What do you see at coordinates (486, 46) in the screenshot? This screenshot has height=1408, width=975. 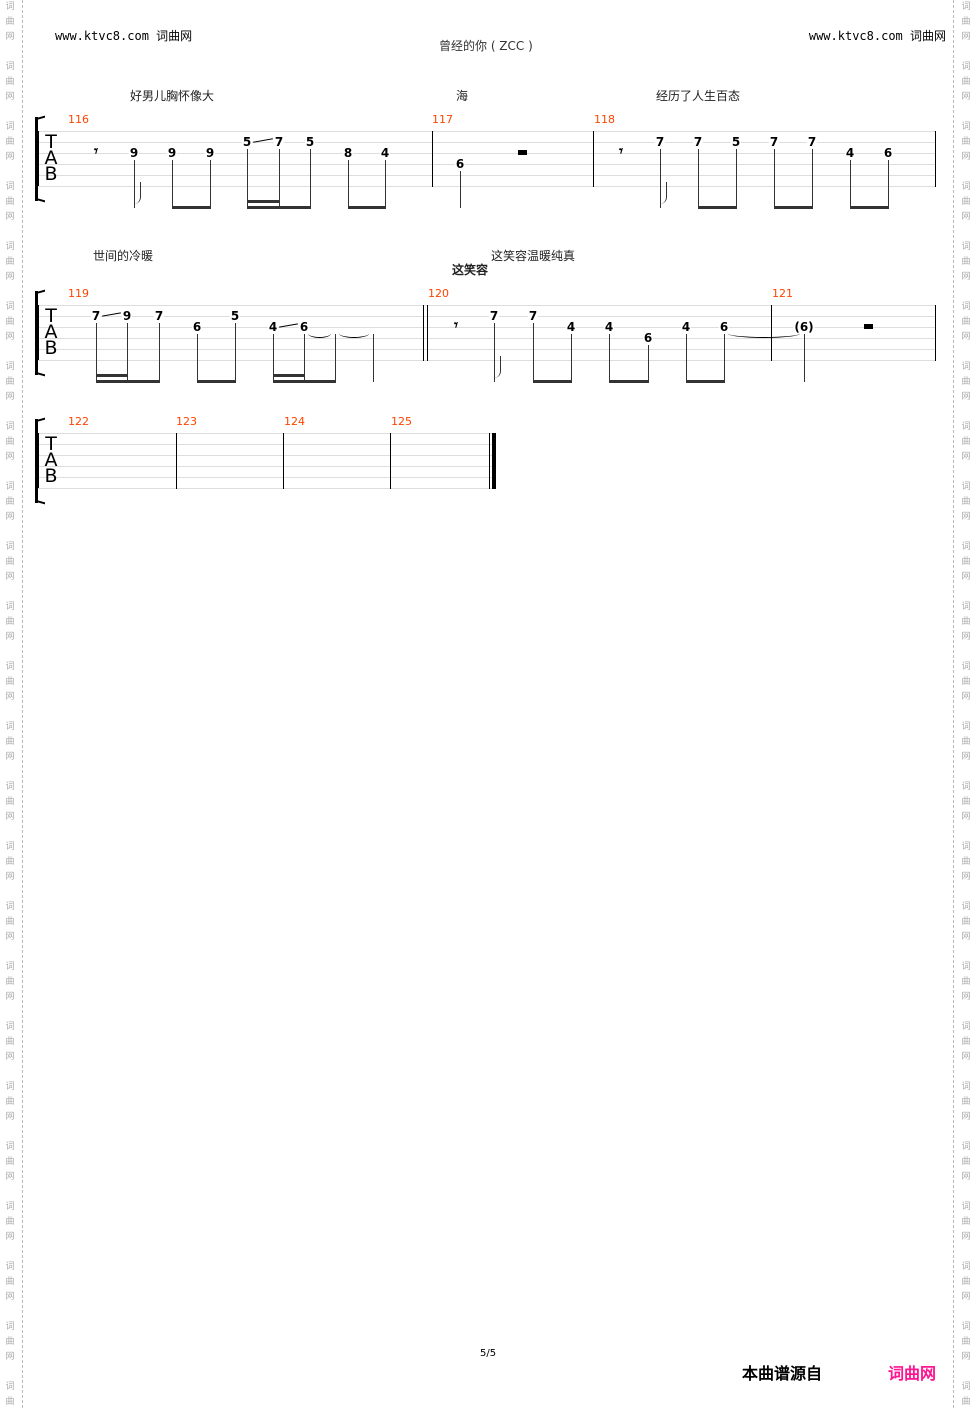 I see `song-title: 曾经的你 ( ZCC )` at bounding box center [486, 46].